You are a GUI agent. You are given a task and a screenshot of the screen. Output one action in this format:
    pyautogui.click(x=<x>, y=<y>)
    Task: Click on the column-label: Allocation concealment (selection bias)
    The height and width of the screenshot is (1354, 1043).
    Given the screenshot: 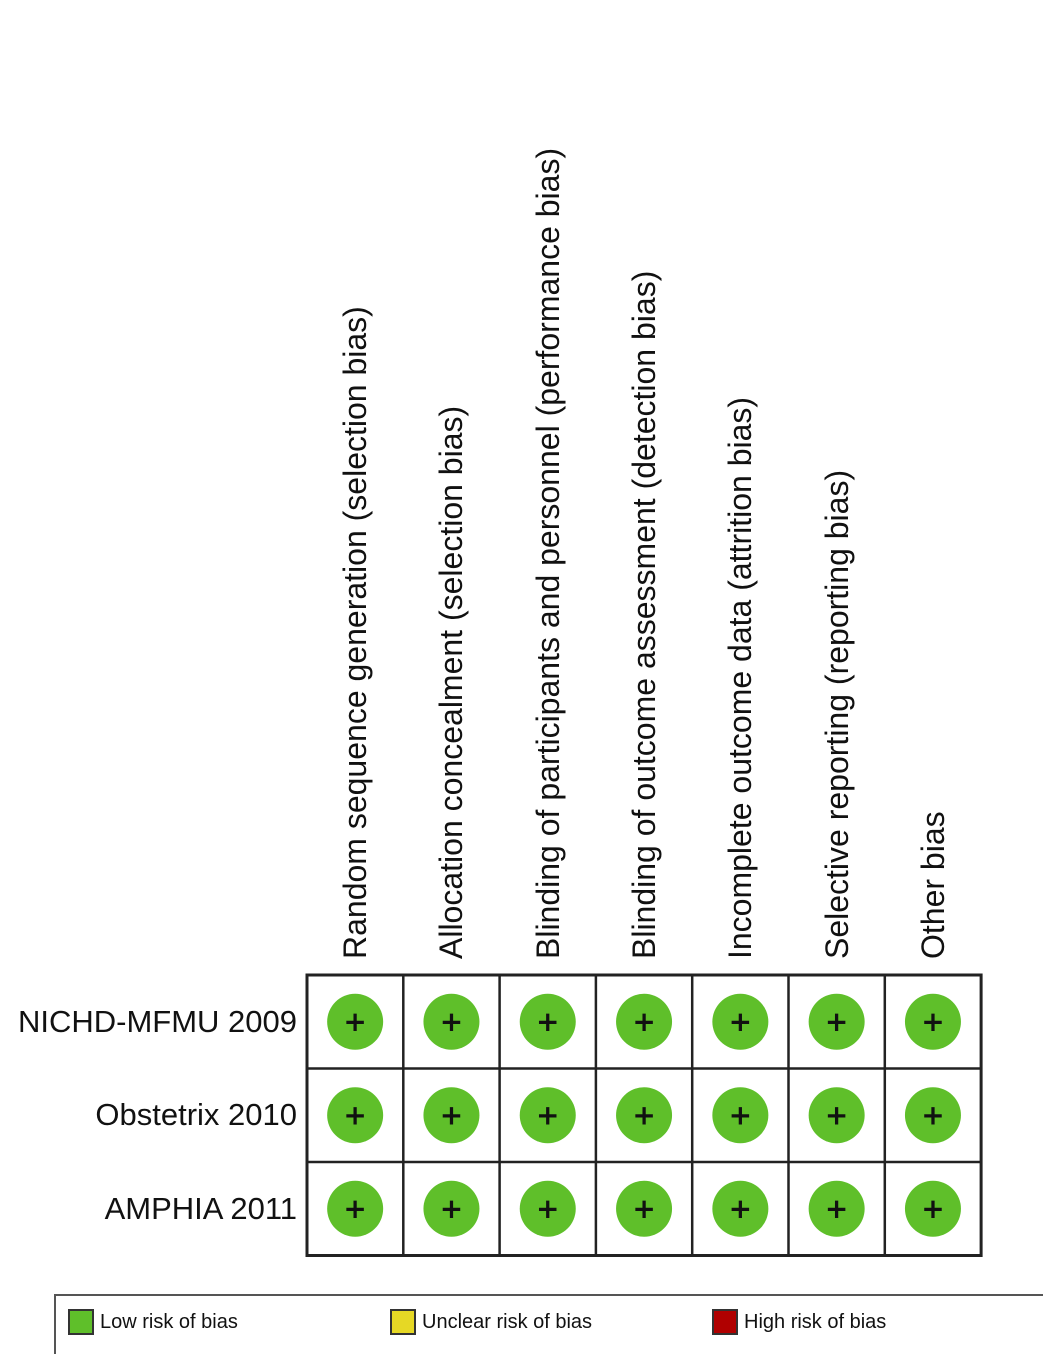 What is the action you would take?
    pyautogui.click(x=451, y=682)
    